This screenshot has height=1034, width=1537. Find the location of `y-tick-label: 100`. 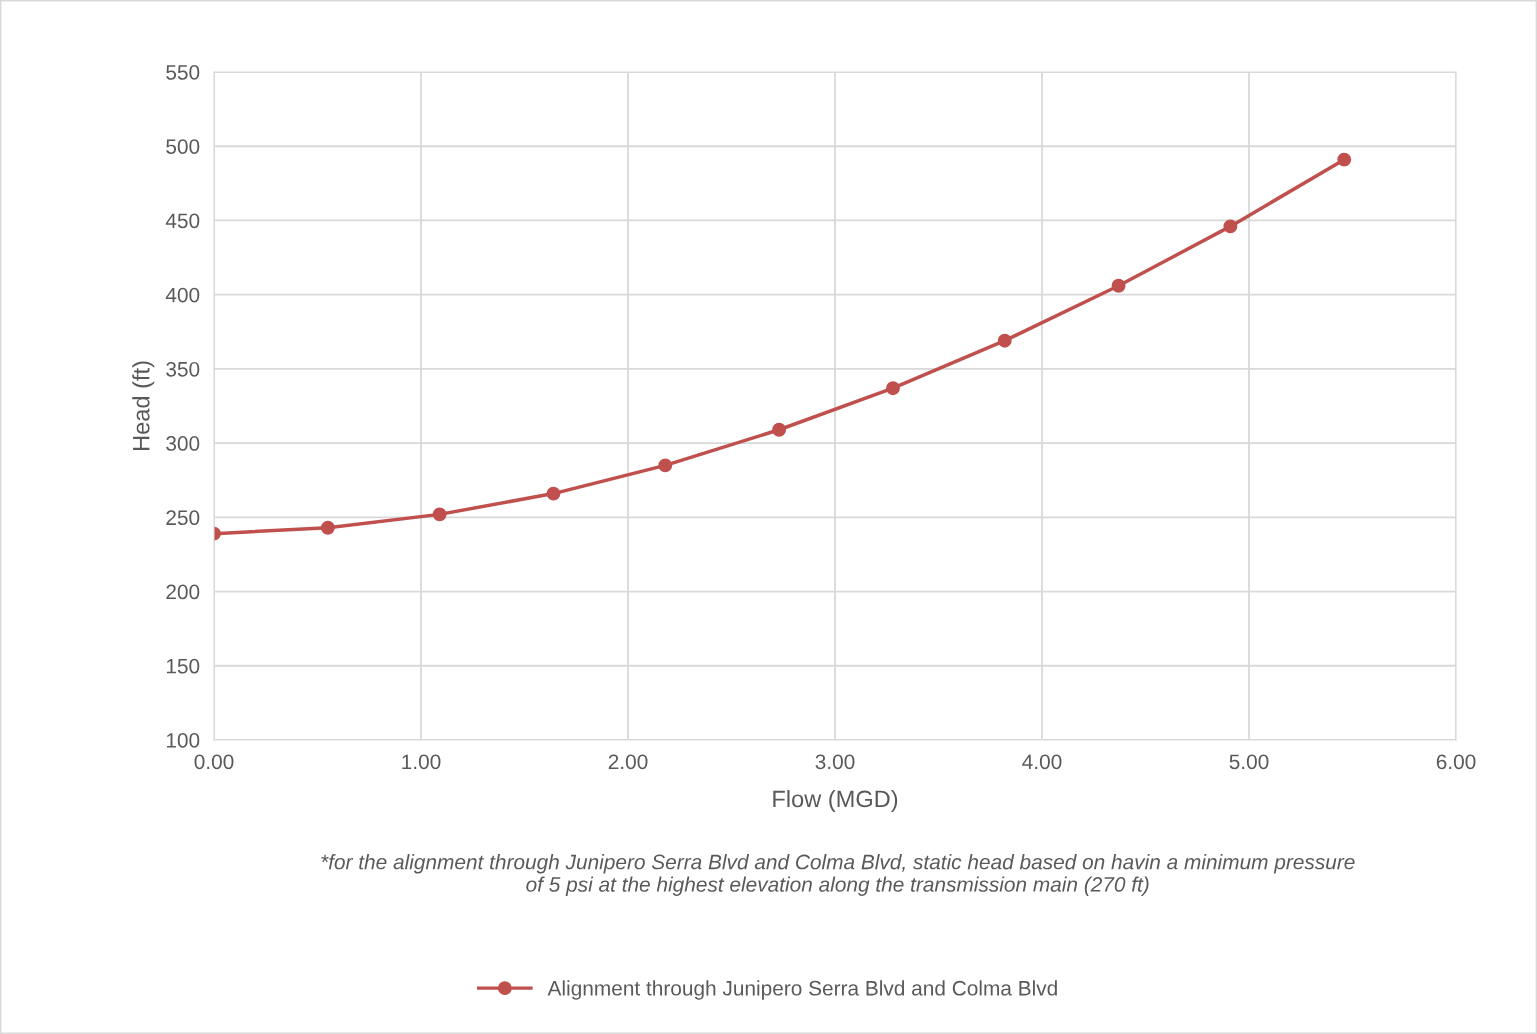

y-tick-label: 100 is located at coordinates (183, 740).